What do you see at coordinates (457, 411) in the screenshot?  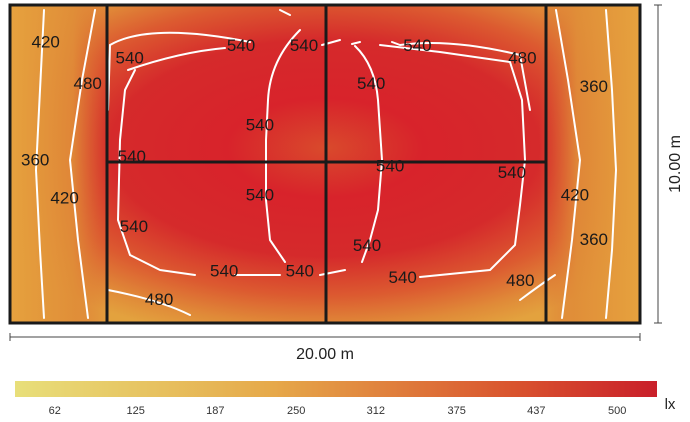 I see `colorbar-tick-label: 375` at bounding box center [457, 411].